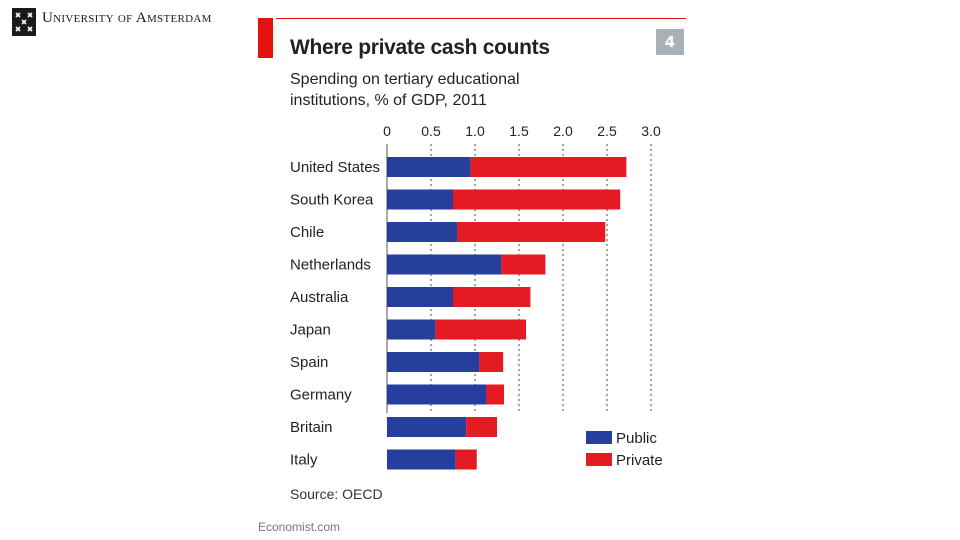 The height and width of the screenshot is (540, 960). What do you see at coordinates (319, 297) in the screenshot?
I see `category-label: Australia` at bounding box center [319, 297].